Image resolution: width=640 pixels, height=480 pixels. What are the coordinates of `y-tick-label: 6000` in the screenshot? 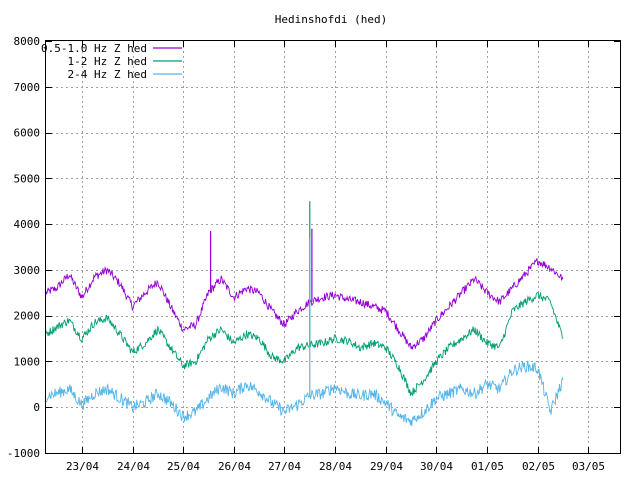 It's located at (27, 133).